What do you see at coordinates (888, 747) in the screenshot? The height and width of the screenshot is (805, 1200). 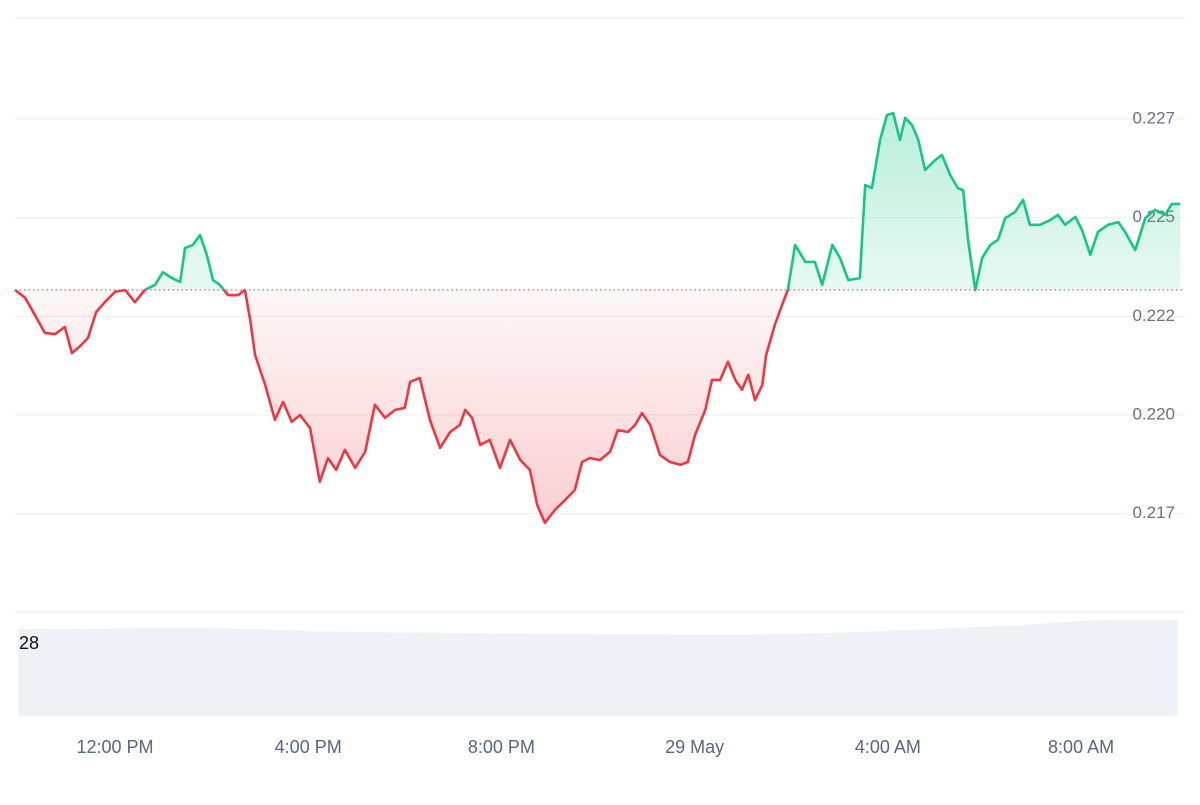 I see `x-tick-label: 4:00 AM` at bounding box center [888, 747].